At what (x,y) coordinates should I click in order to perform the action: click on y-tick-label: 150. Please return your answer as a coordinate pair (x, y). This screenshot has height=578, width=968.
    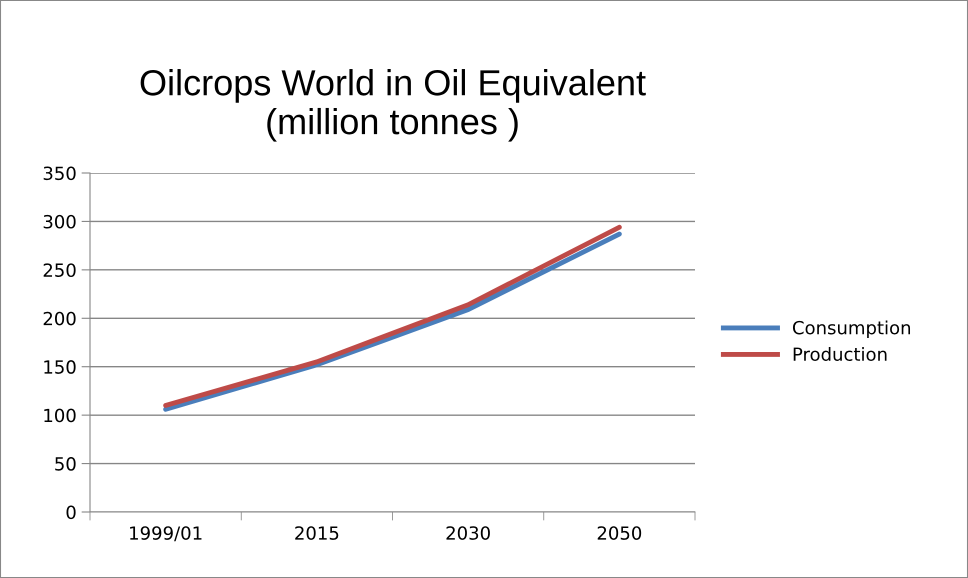
    Looking at the image, I should click on (60, 367).